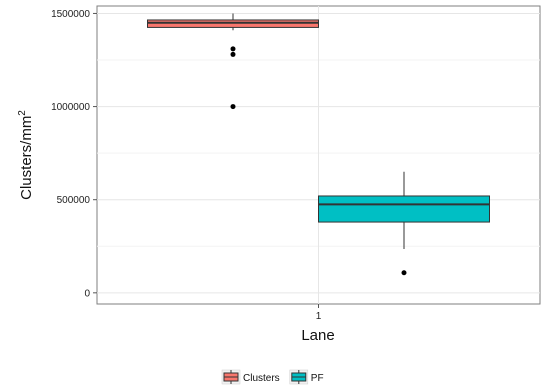 Image resolution: width=543 pixels, height=392 pixels. Describe the element at coordinates (261, 378) in the screenshot. I see `legend-label-clusters: Clusters` at that location.